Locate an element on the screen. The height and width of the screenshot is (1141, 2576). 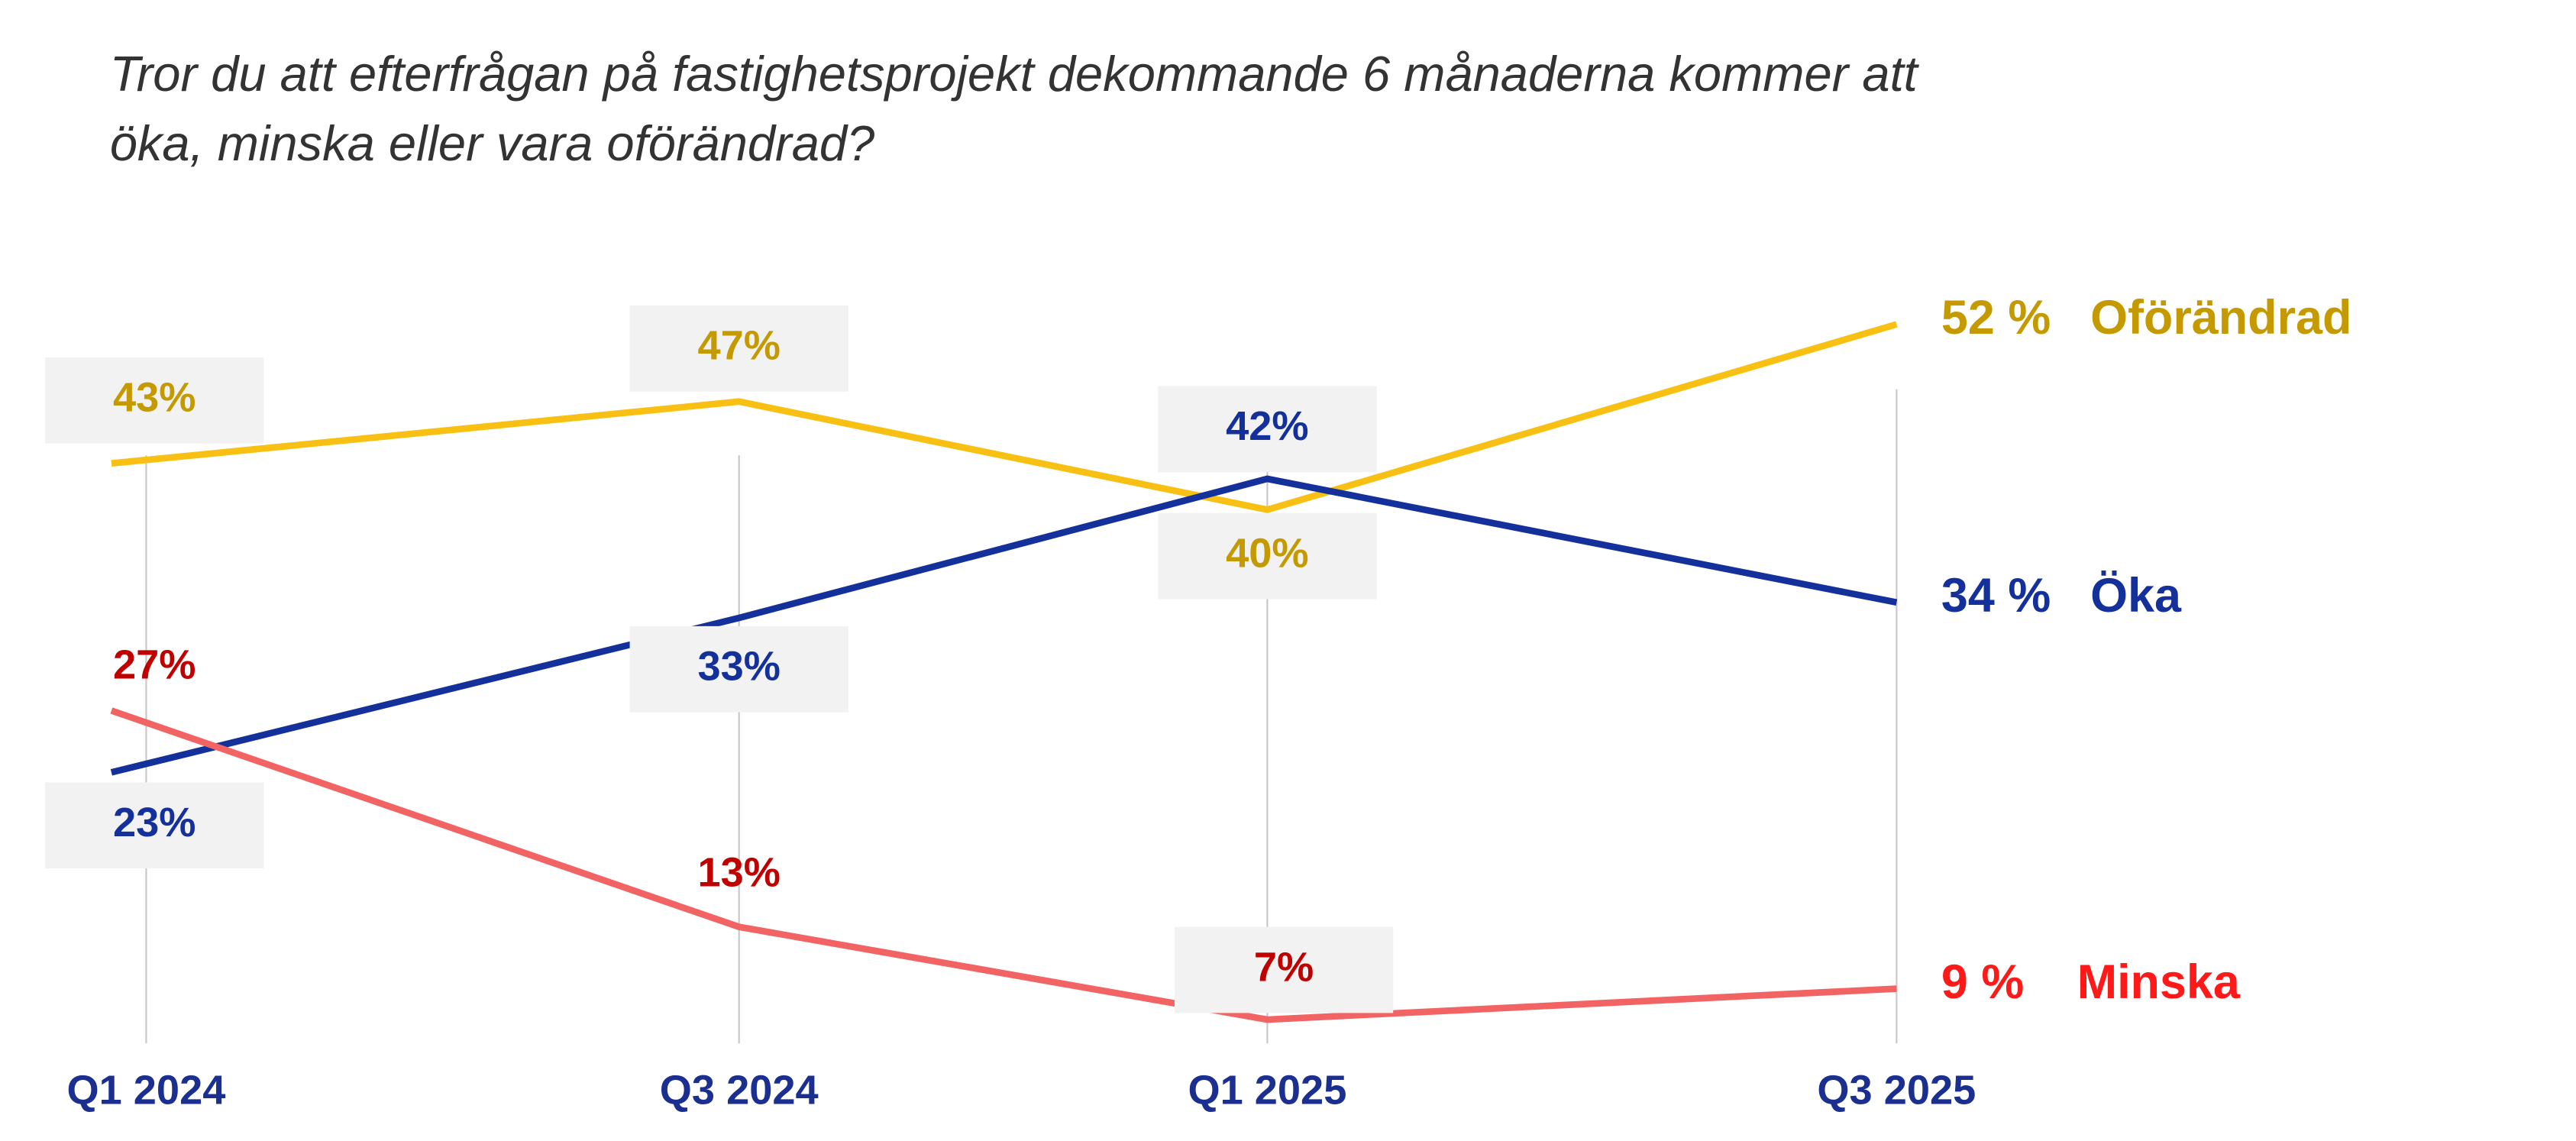
legend-label: Minska is located at coordinates (2159, 982).